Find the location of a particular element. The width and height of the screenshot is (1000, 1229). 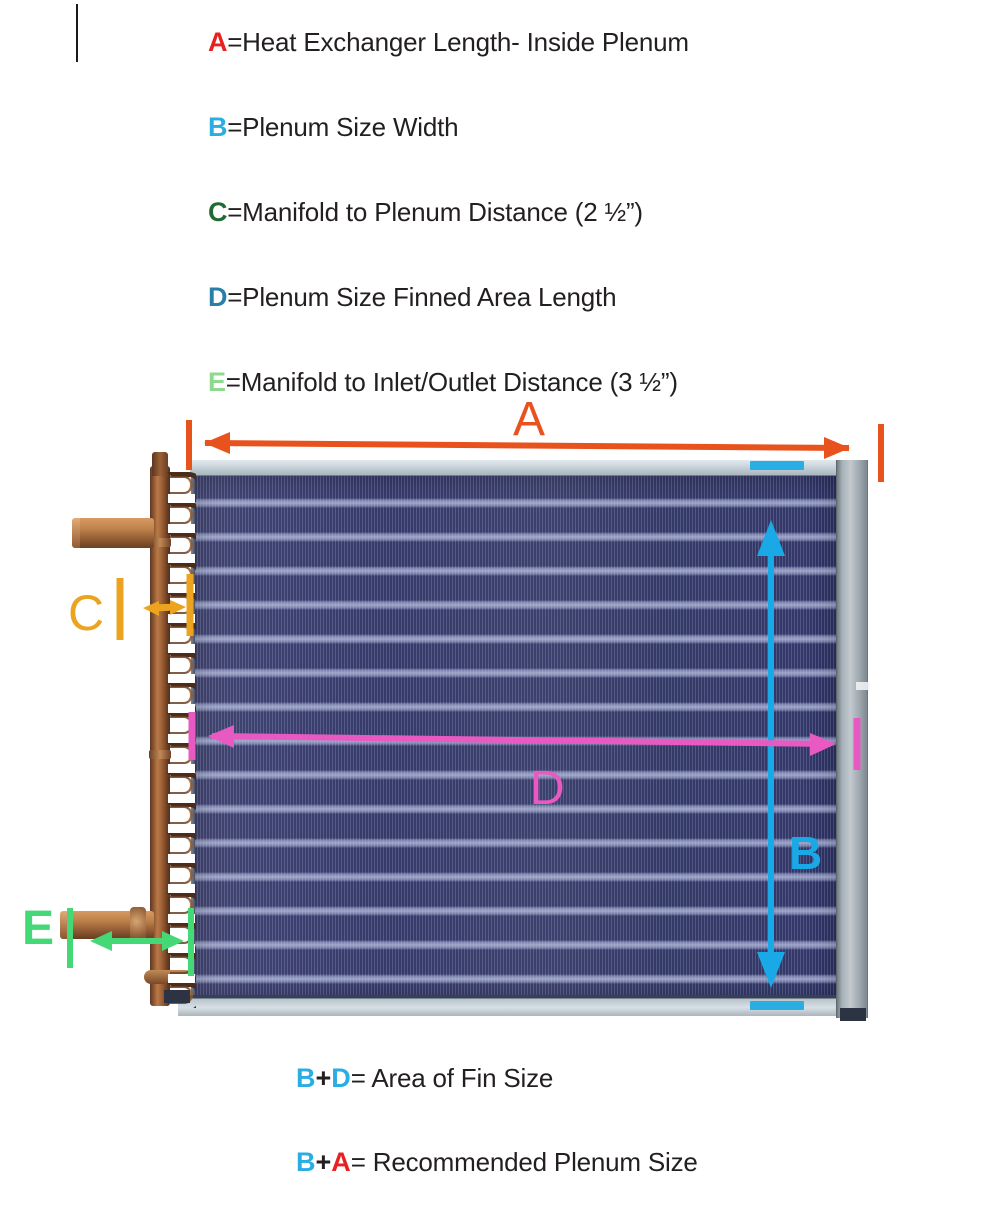

return-bend-bank is located at coordinates (181, 738).